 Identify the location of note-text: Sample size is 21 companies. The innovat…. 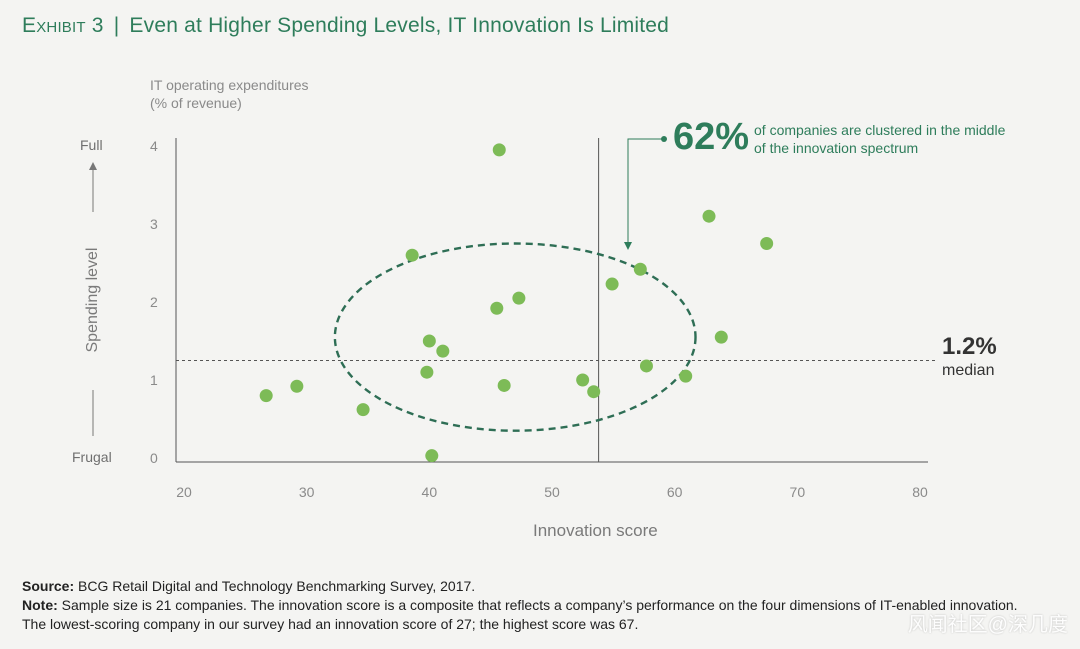
(520, 614).